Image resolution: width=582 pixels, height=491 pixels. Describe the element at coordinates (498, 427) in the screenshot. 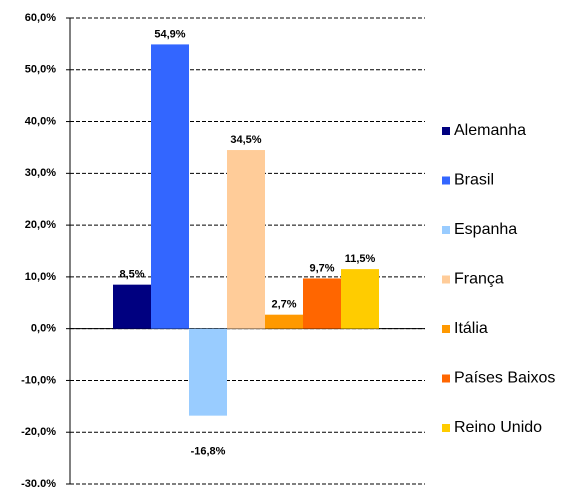

I see `legend-label: Reino Unido` at that location.